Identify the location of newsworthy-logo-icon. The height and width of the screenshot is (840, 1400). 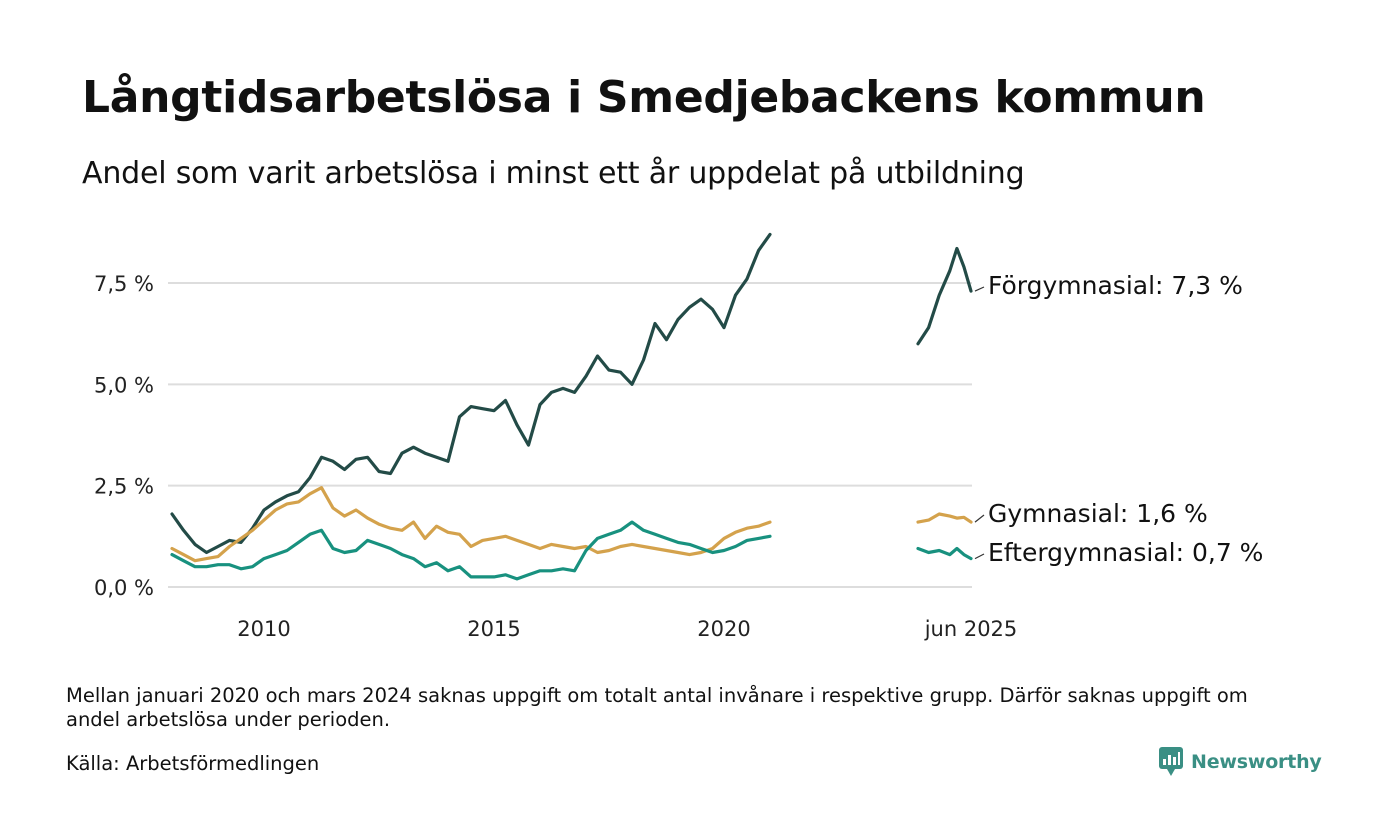
(1171, 761).